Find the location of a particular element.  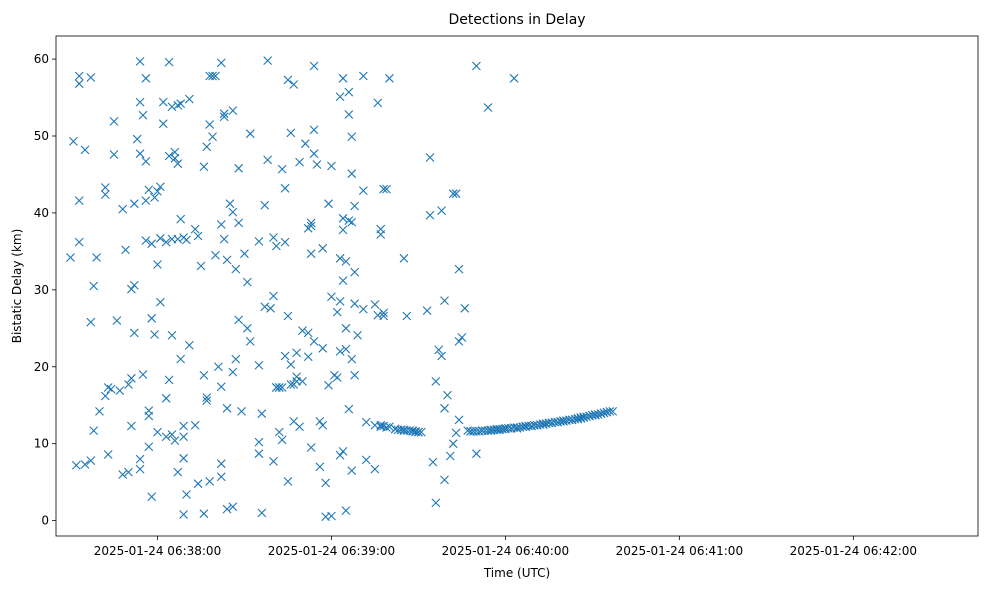

y-tick-label: 30 is located at coordinates (41, 290).